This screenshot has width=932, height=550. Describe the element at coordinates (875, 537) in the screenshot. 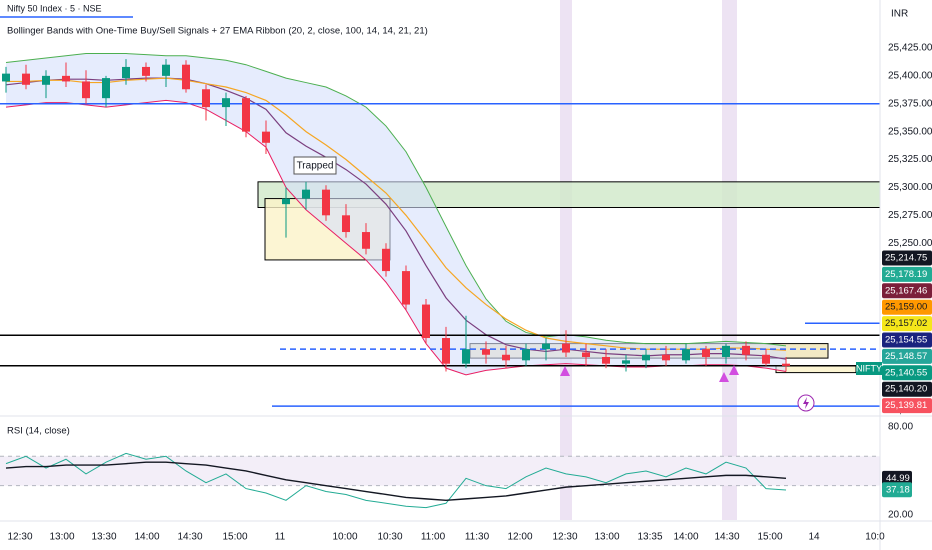

I see `x-tick-label: 10:0` at that location.